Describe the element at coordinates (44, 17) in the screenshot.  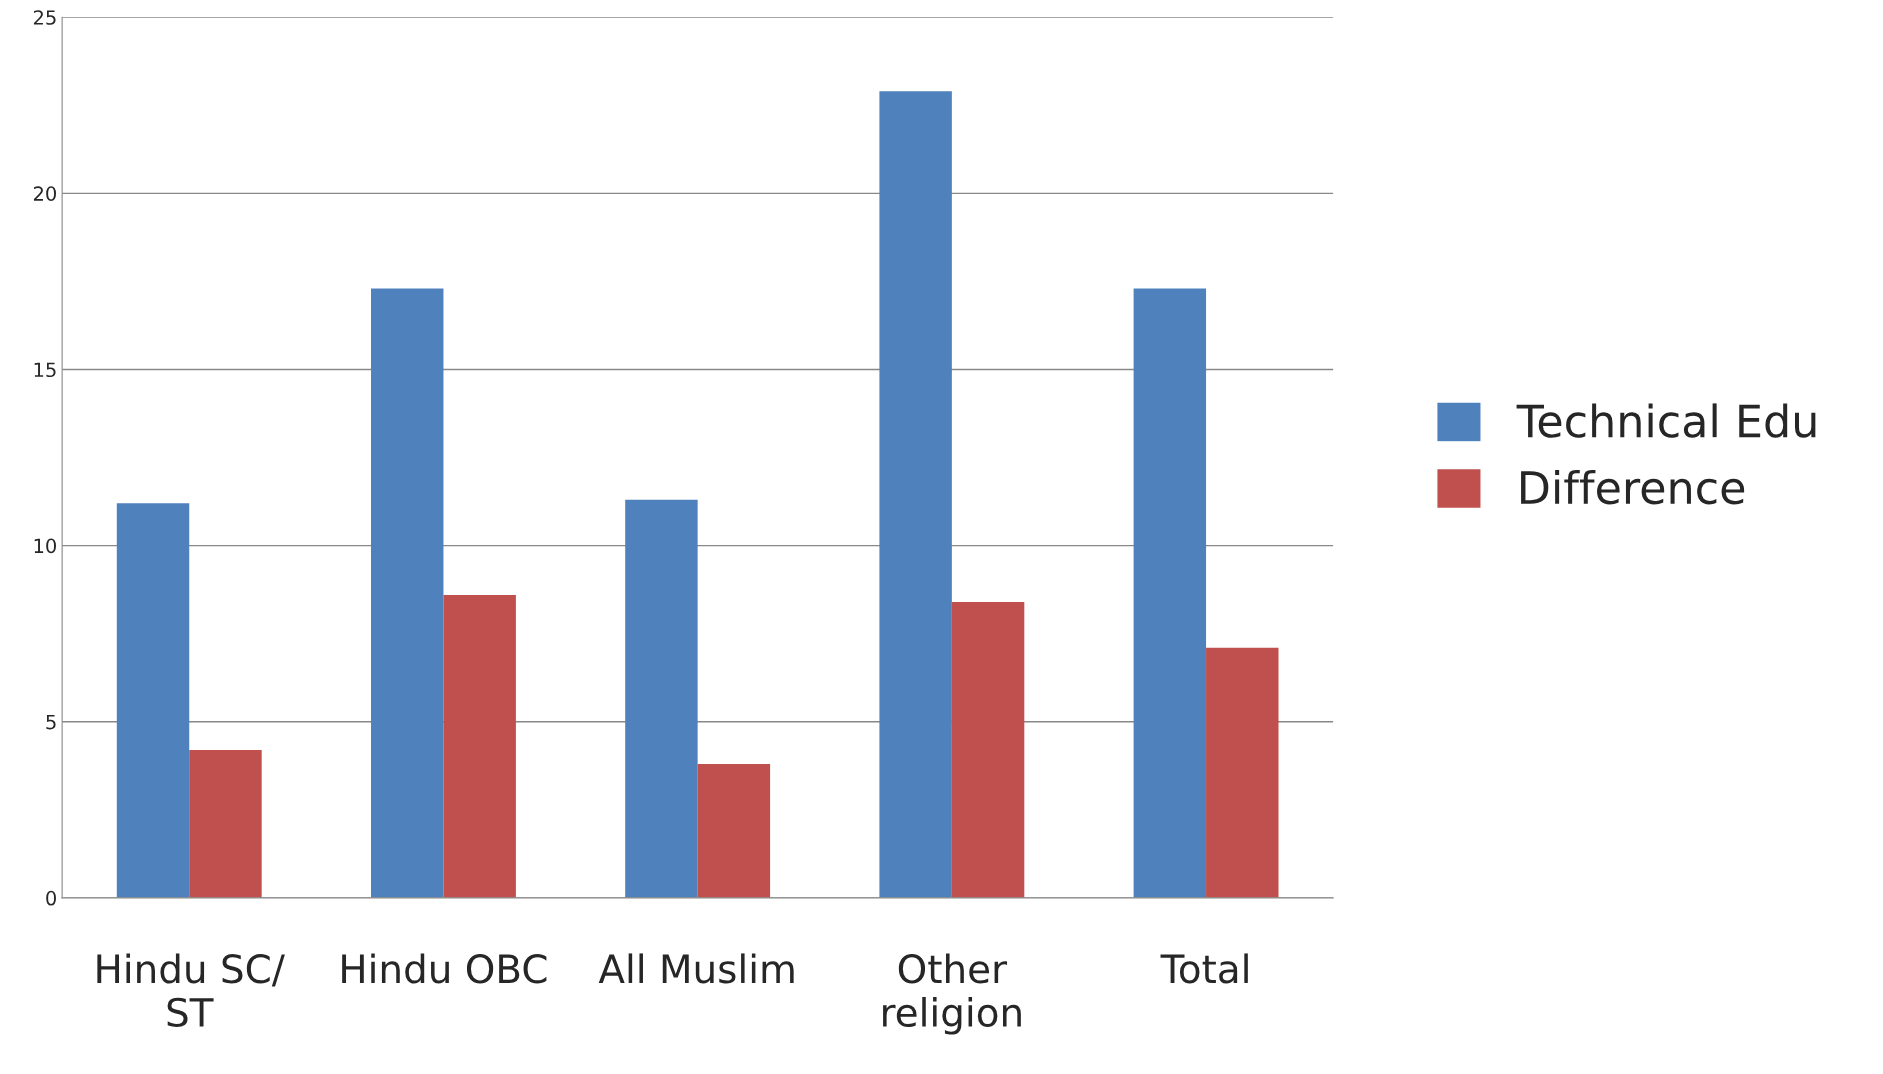
I see `y-tick-label: 25` at that location.